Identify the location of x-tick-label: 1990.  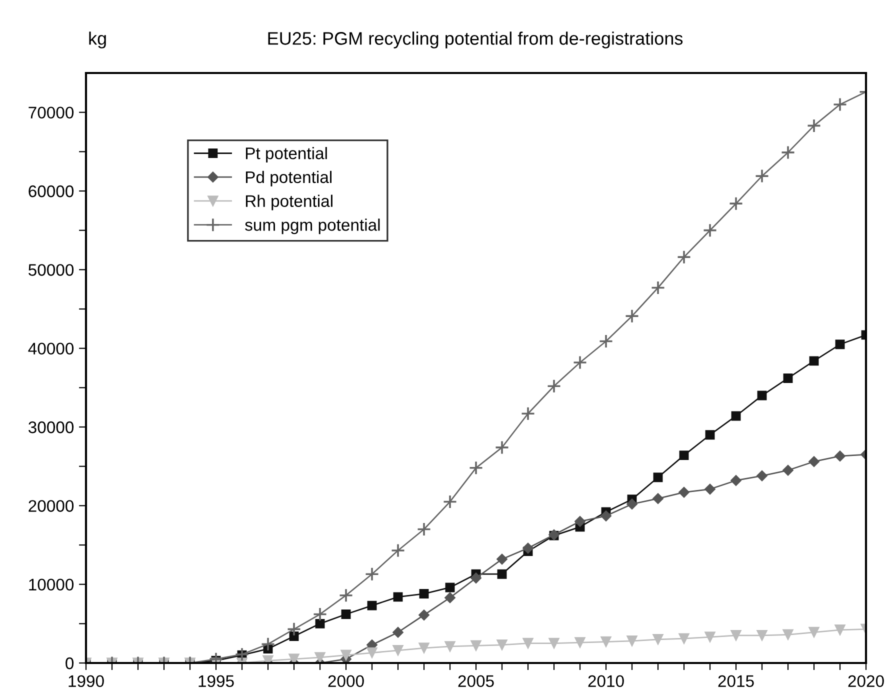
(86, 681).